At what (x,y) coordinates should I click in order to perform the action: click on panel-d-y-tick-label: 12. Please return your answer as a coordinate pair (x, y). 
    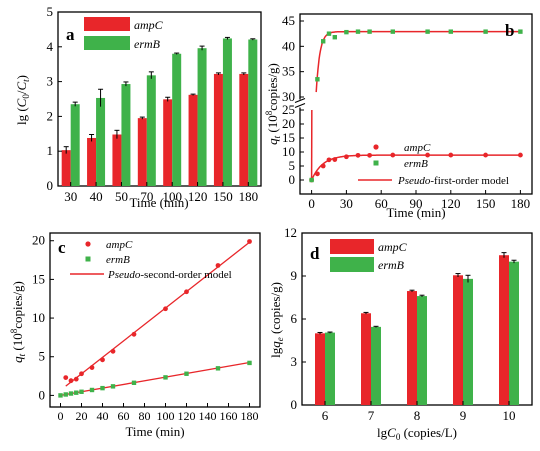
    Looking at the image, I should click on (290, 232).